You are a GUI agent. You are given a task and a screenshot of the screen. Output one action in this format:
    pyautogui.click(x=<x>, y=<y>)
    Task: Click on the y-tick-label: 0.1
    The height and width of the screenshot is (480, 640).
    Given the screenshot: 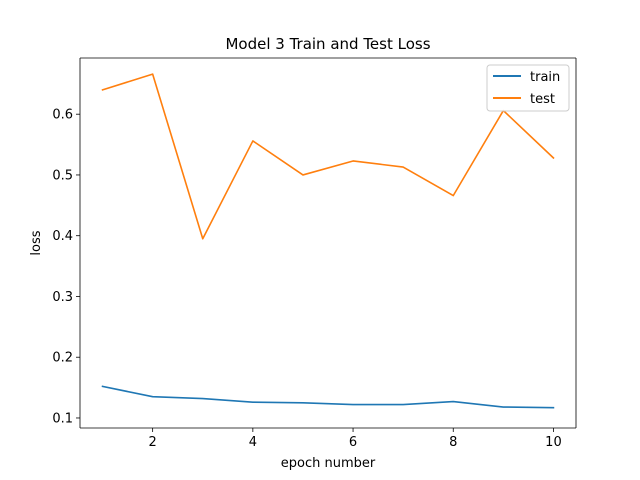 What is the action you would take?
    pyautogui.click(x=62, y=418)
    